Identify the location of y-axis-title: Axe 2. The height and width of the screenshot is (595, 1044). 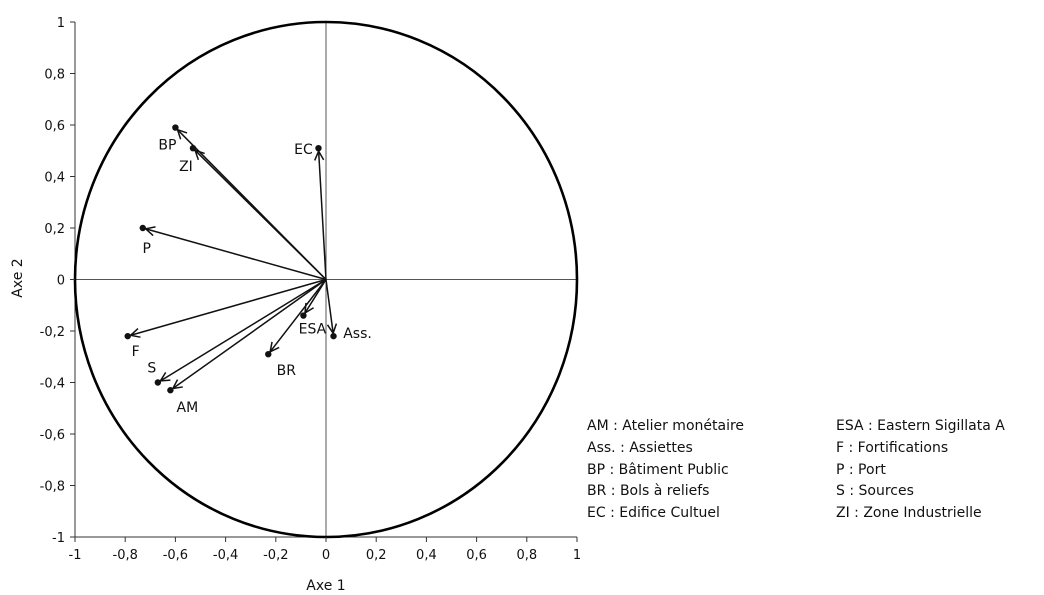
(18, 277).